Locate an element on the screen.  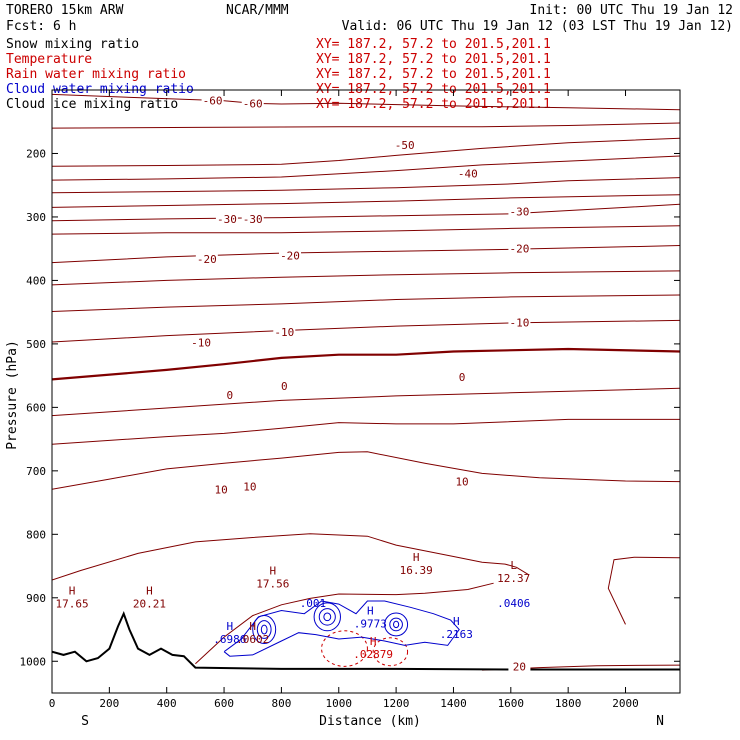
cloud-water-outline is located at coordinates (341, 628).